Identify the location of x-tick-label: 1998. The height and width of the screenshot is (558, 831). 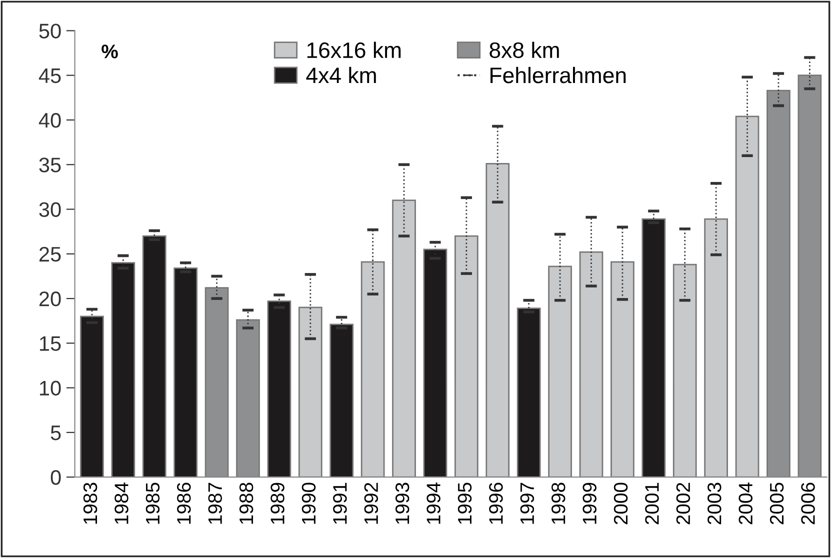
(558, 503).